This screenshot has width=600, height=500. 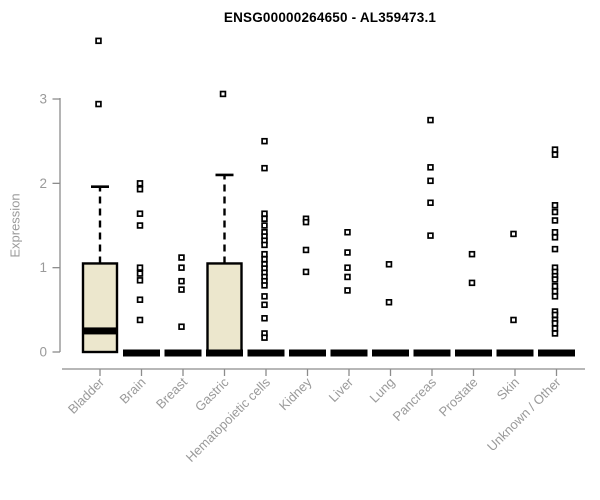 What do you see at coordinates (349, 353) in the screenshot?
I see `zero-bar-liver` at bounding box center [349, 353].